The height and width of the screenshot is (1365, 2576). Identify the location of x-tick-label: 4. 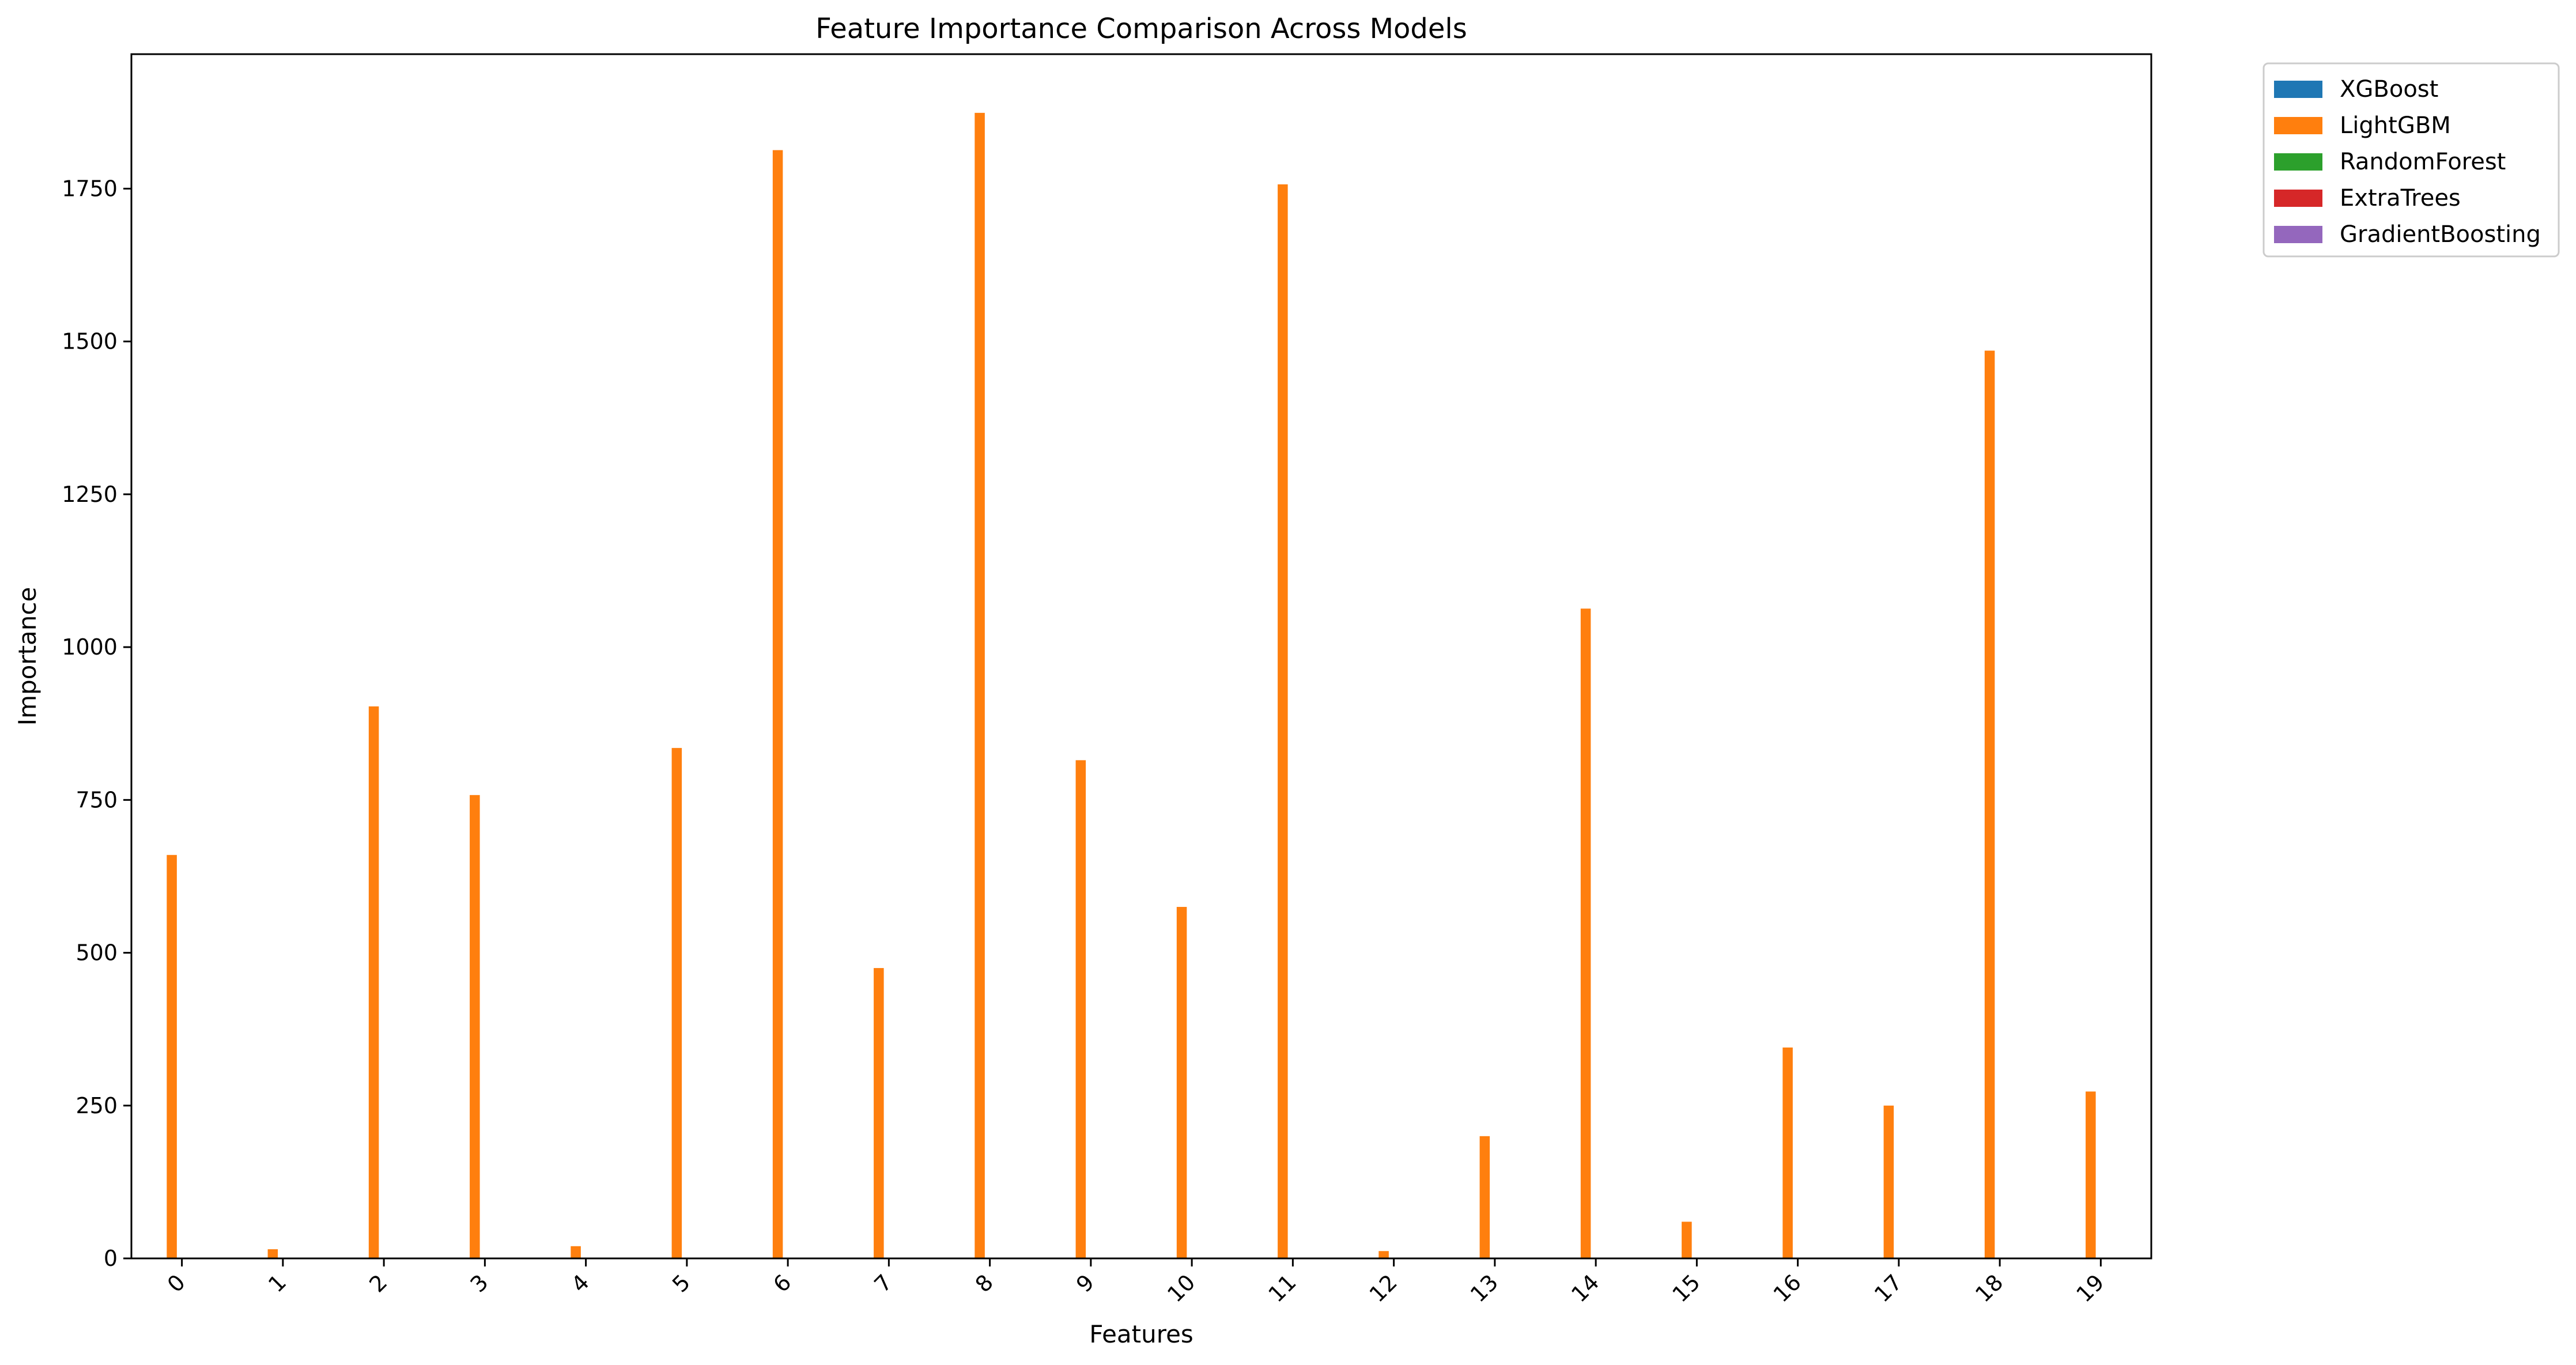
(580, 1283).